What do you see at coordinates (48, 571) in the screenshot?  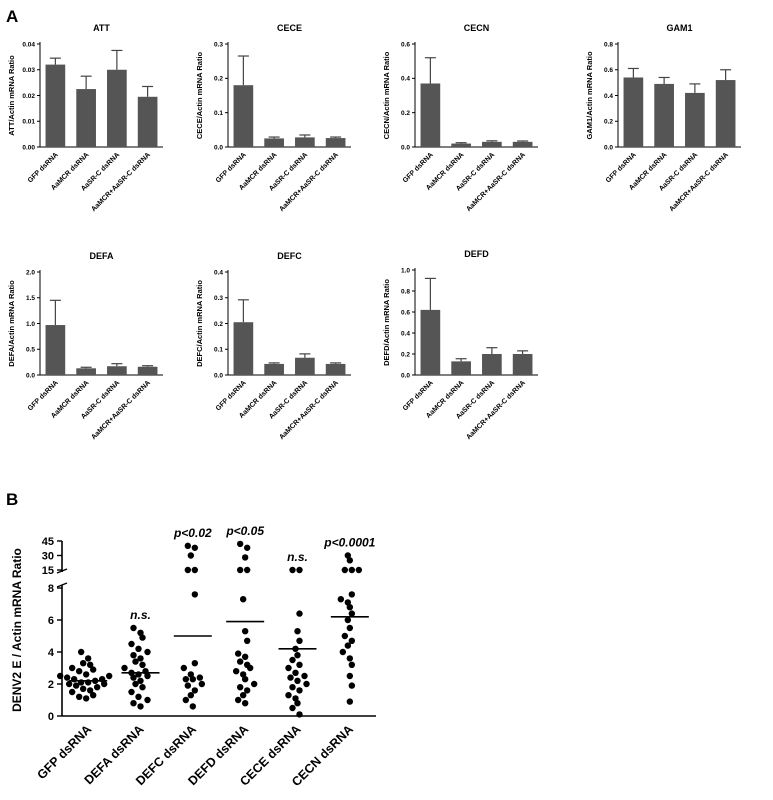 I see `y-tick-label: 15` at bounding box center [48, 571].